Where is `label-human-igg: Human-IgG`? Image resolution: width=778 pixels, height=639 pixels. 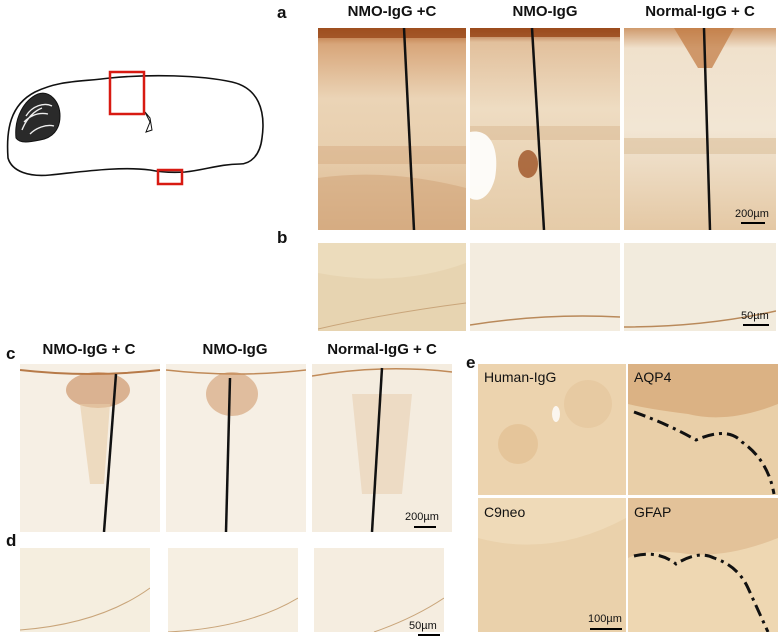 label-human-igg: Human-IgG is located at coordinates (520, 377).